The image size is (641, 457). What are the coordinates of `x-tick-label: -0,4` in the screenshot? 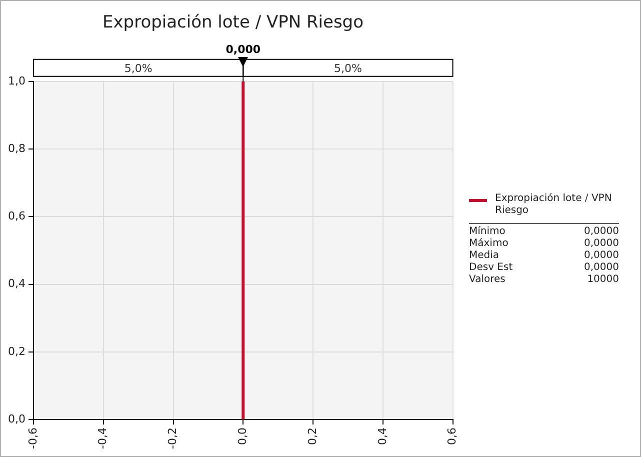 It's located at (103, 439).